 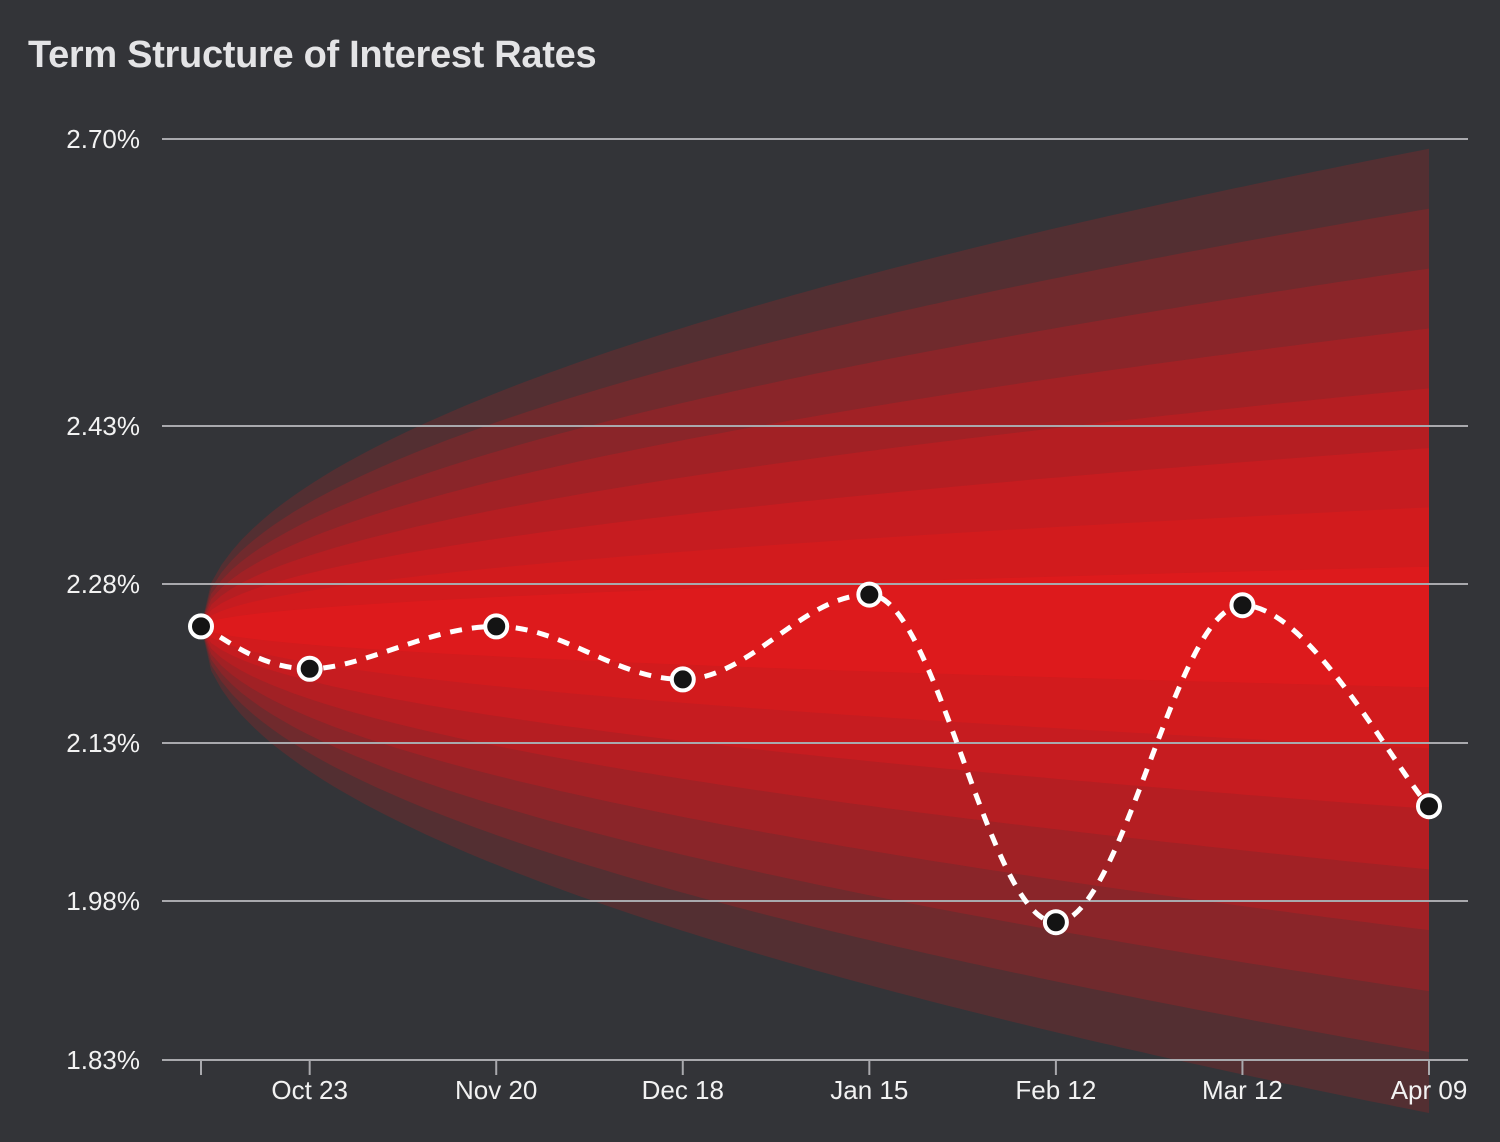 What do you see at coordinates (869, 1090) in the screenshot?
I see `x-tick-label: Jan 15` at bounding box center [869, 1090].